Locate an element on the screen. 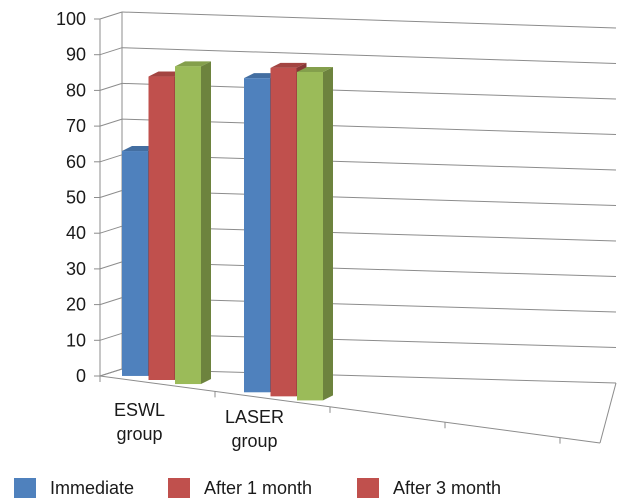  y-tick-label: 50 is located at coordinates (76, 198).